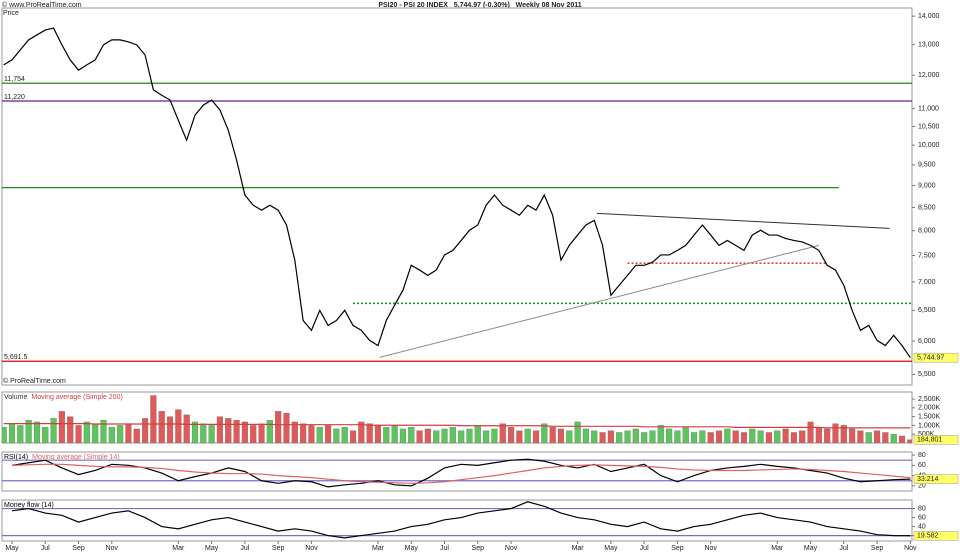 The image size is (960, 552). I want to click on y-tick-label: 9,000, so click(927, 185).